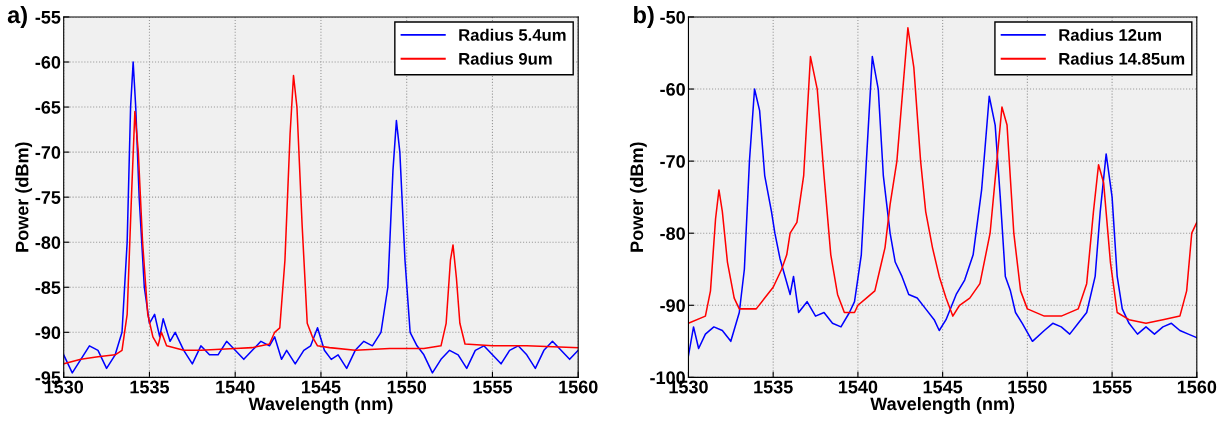 Image resolution: width=1225 pixels, height=424 pixels. I want to click on y-tick-label: -50, so click(672, 17).